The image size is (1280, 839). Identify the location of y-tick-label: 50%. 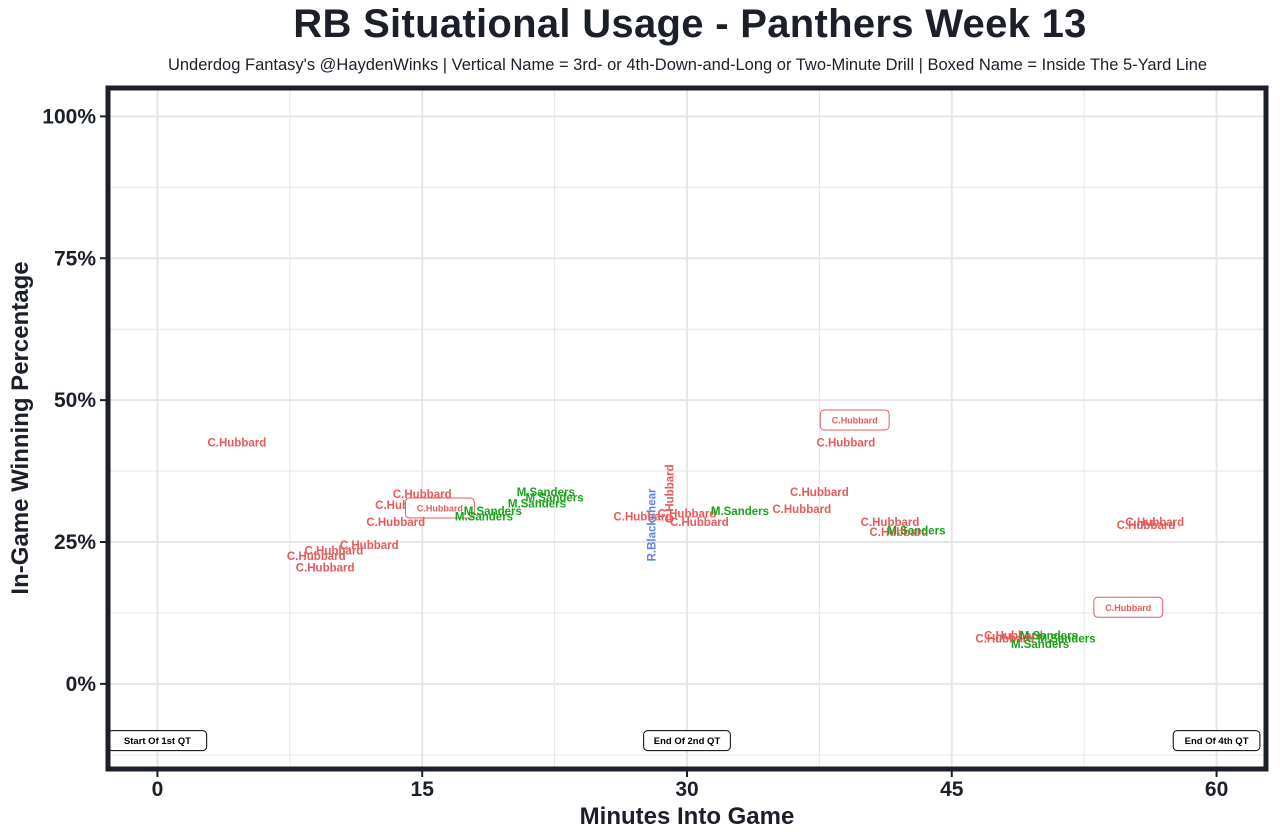
(75, 400).